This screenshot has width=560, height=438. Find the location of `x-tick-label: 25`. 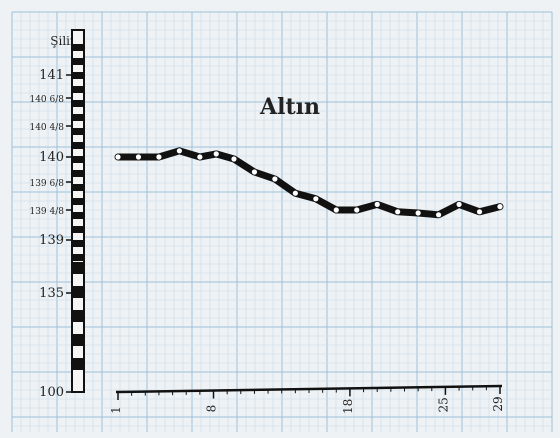

x-tick-label: 25 is located at coordinates (443, 404).